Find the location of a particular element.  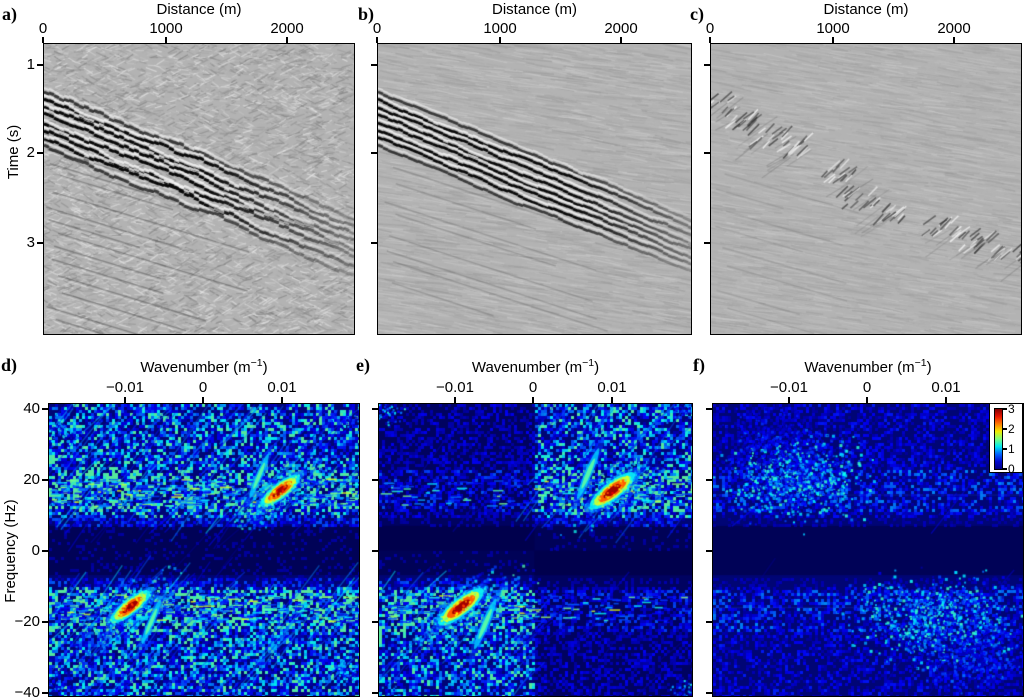

panel-label-e: e) is located at coordinates (363, 365).